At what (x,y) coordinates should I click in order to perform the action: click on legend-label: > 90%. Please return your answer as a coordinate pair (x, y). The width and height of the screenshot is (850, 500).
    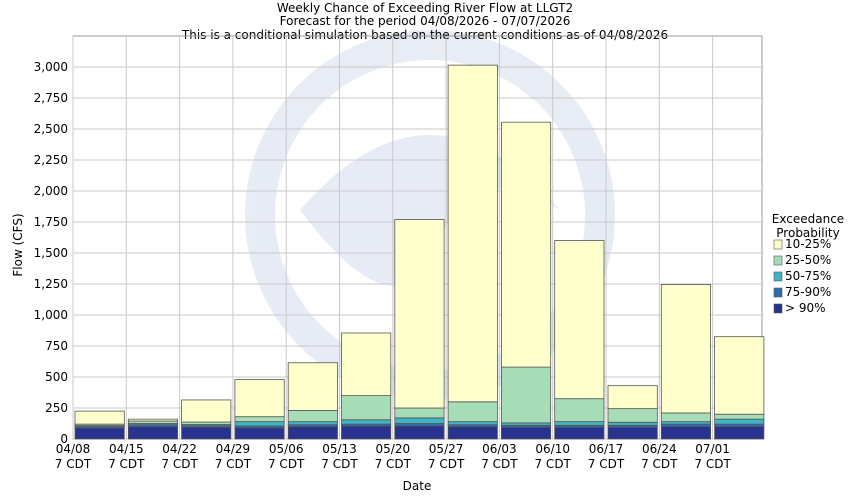
    Looking at the image, I should click on (805, 308).